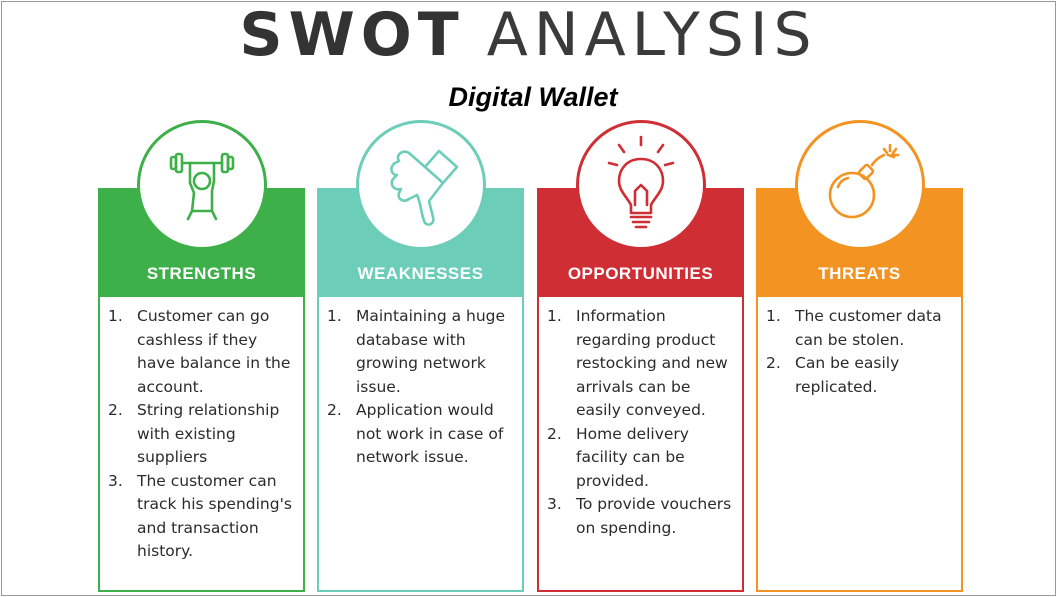  Describe the element at coordinates (652, 35) in the screenshot. I see `title-light: ANALYSIS` at that location.